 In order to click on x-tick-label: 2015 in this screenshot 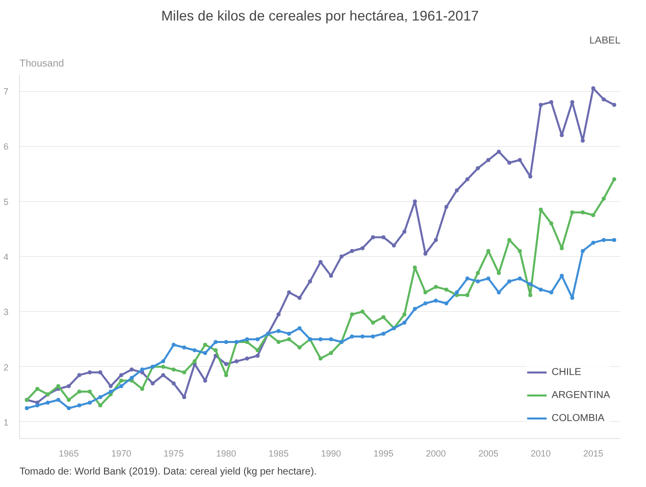, I will do `click(593, 453)`.